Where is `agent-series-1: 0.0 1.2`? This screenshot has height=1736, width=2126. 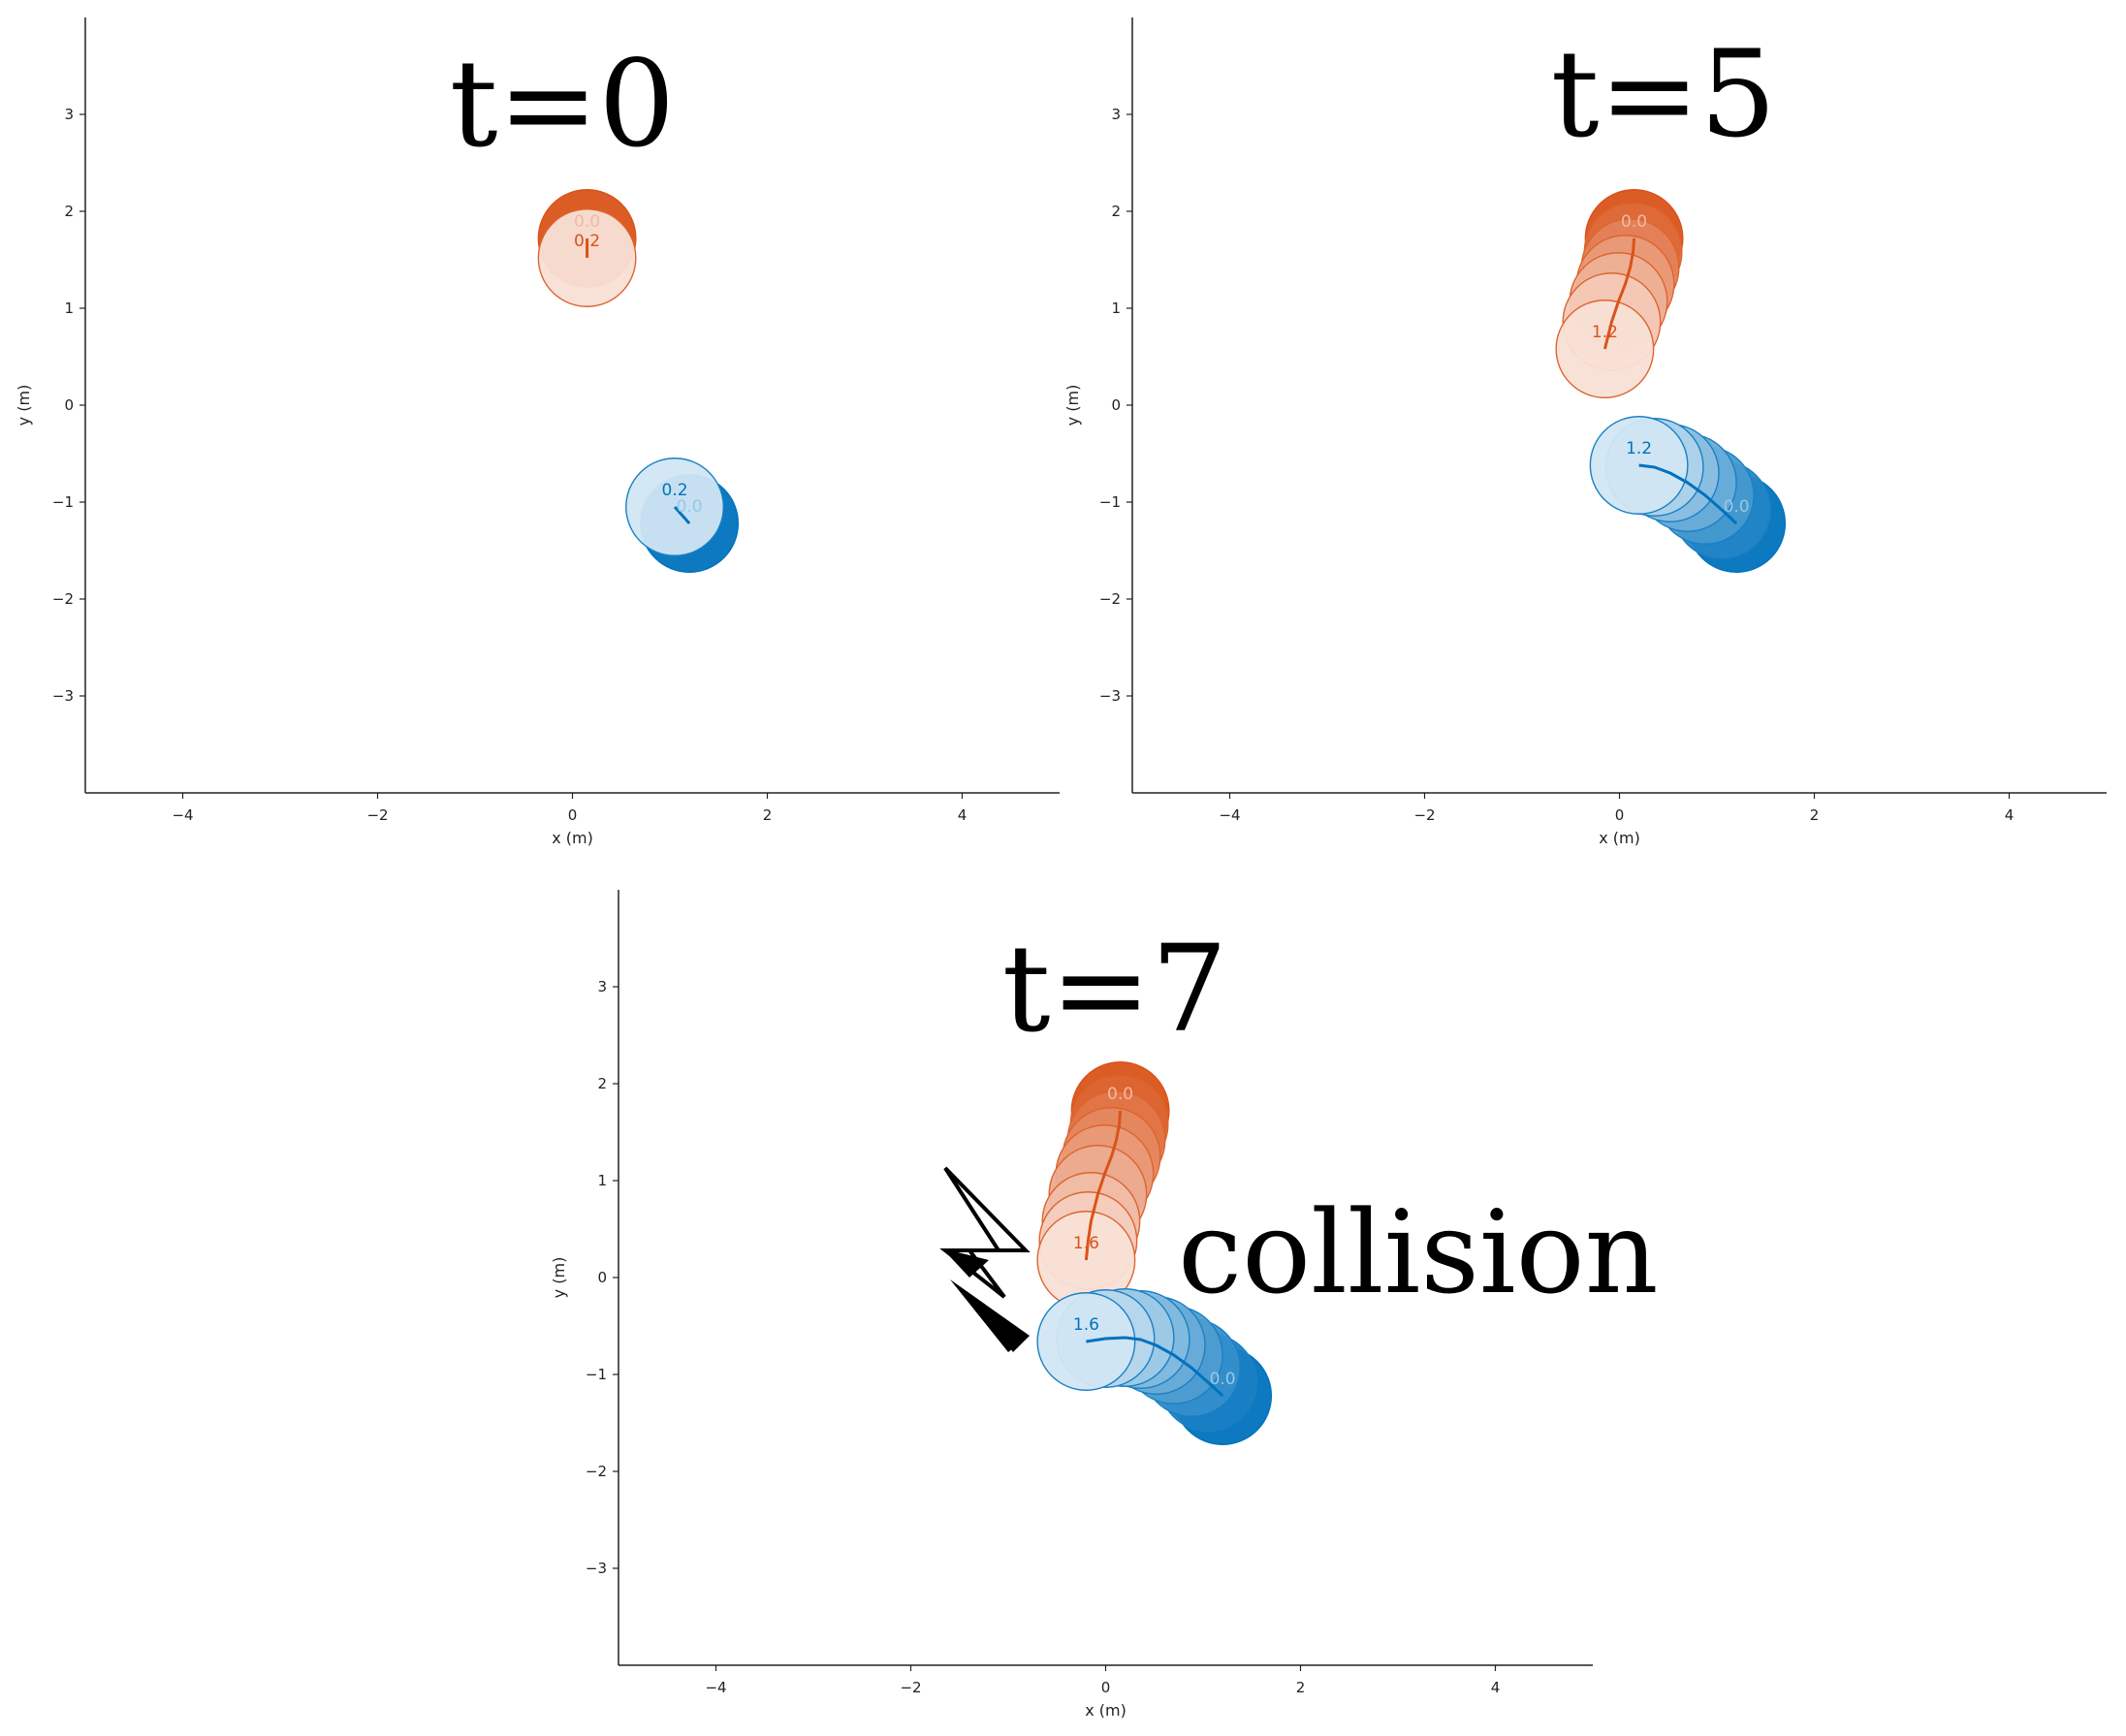 agent-series-1: 0.0 1.2 is located at coordinates (1688, 494).